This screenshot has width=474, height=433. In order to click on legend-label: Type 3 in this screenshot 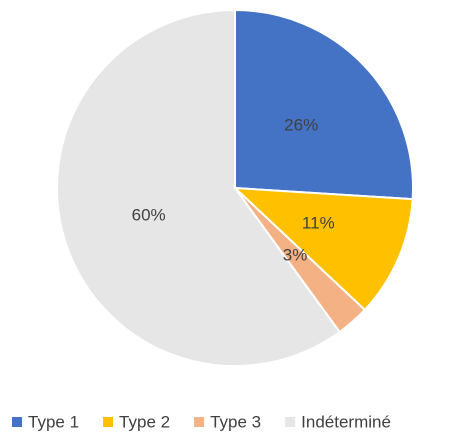, I will do `click(235, 421)`.